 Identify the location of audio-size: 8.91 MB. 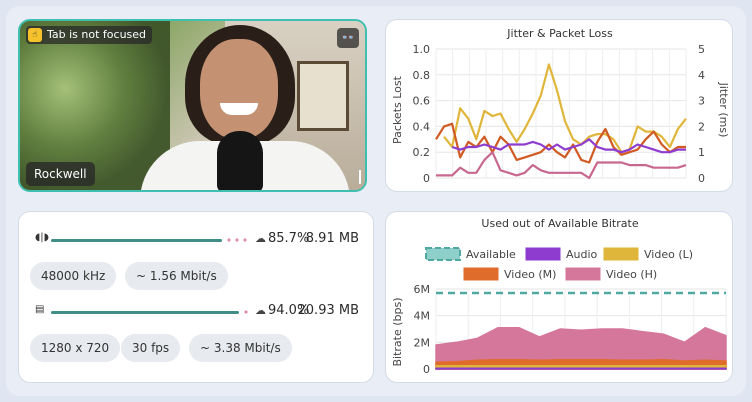
(332, 238).